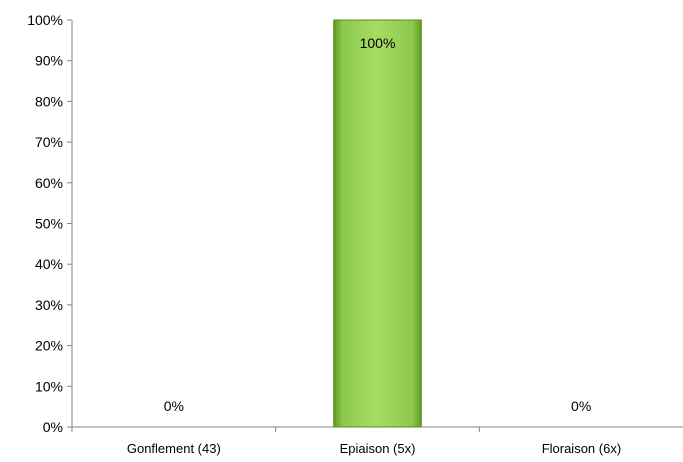 The width and height of the screenshot is (683, 462). I want to click on bar, so click(377, 223).